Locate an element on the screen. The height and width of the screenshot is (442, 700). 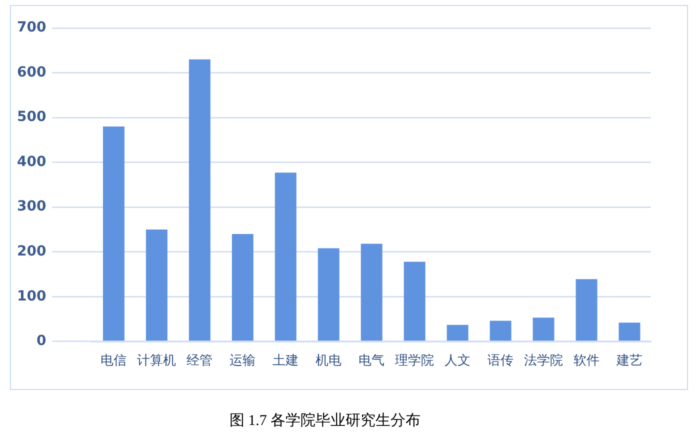
x-tick-label: 计算机 is located at coordinates (156, 361).